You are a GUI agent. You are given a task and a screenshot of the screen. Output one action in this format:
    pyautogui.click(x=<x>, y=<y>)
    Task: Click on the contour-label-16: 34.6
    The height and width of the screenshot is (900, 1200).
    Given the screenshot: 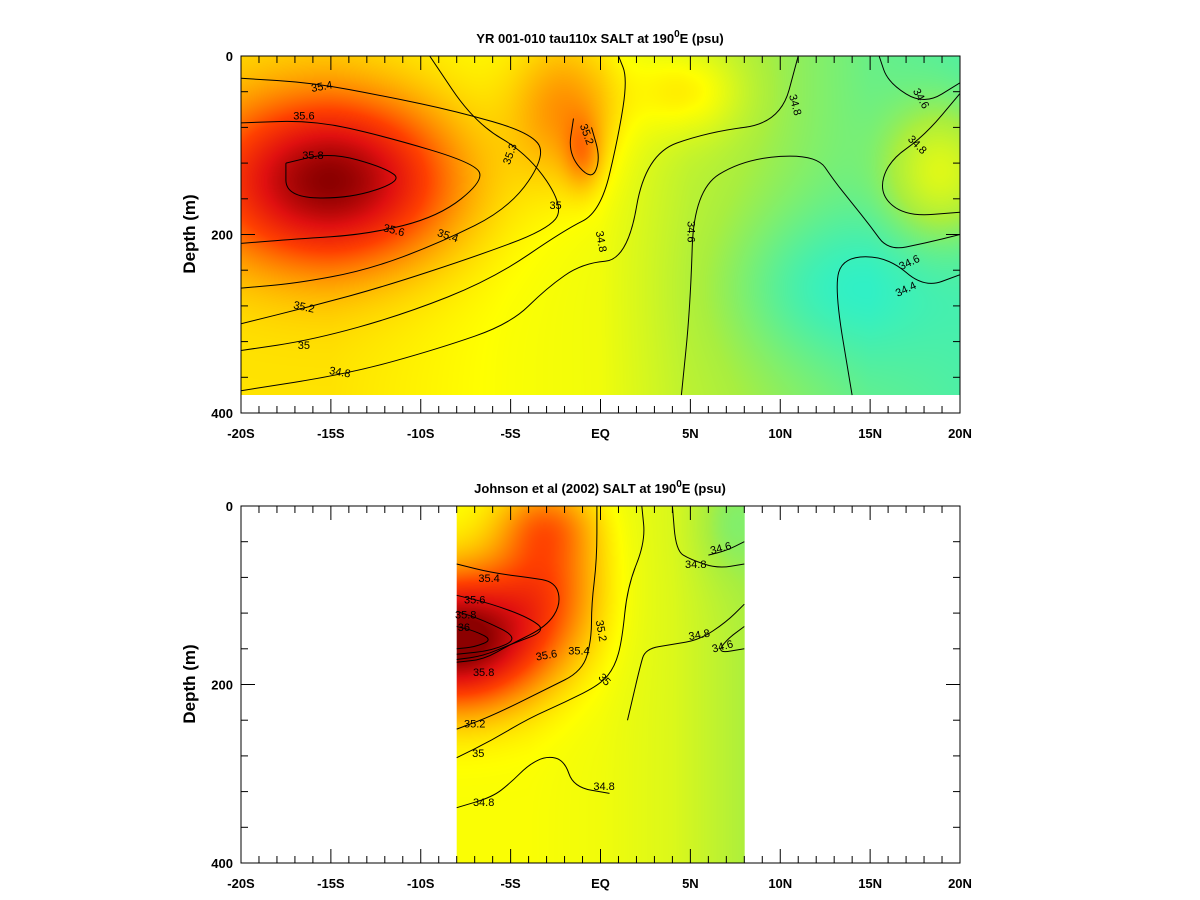 What is the action you would take?
    pyautogui.click(x=723, y=646)
    